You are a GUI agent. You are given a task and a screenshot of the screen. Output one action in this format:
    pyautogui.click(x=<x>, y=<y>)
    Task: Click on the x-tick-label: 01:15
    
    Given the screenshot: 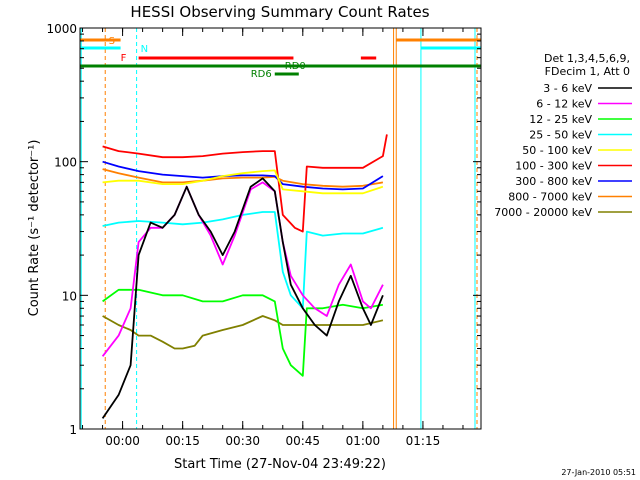 What is the action you would take?
    pyautogui.click(x=423, y=441)
    